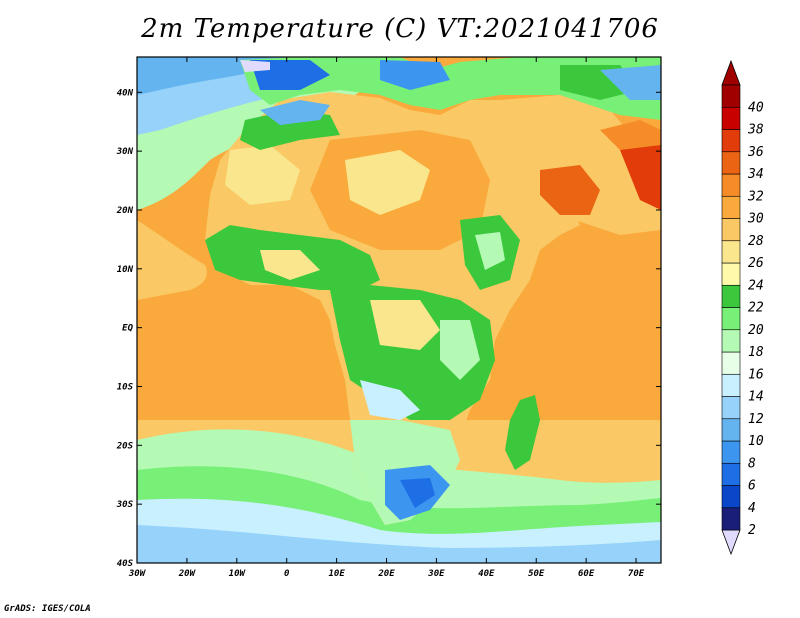  What do you see at coordinates (756, 285) in the screenshot?
I see `colorbar-label: 24` at bounding box center [756, 285].